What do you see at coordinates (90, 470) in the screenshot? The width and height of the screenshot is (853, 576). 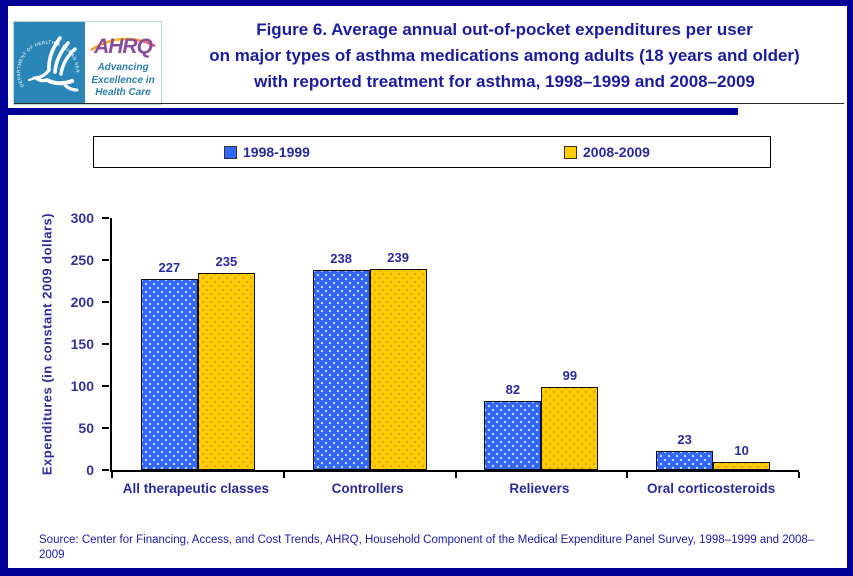 I see `y-tick-label: 0` at bounding box center [90, 470].